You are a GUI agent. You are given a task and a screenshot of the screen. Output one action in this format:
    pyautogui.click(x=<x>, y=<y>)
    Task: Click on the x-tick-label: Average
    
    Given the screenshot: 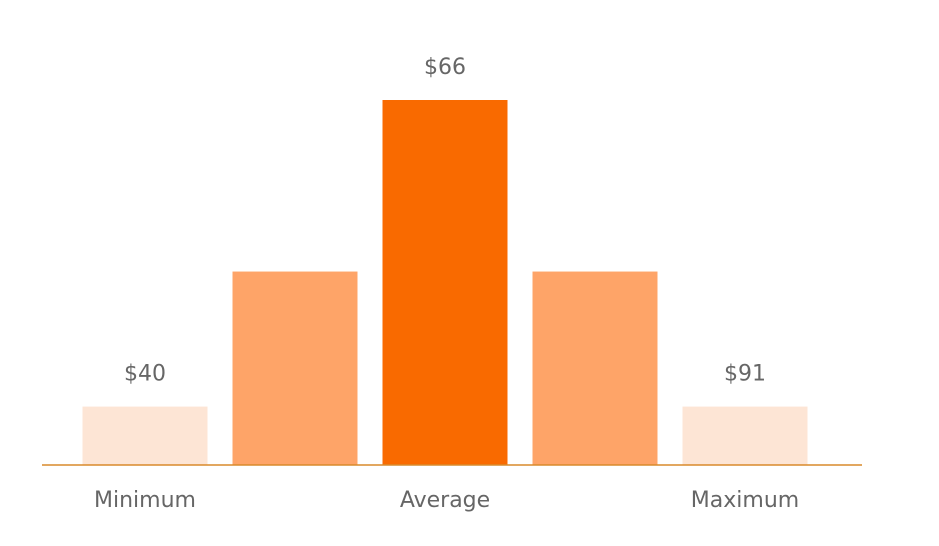 What is the action you would take?
    pyautogui.click(x=445, y=500)
    